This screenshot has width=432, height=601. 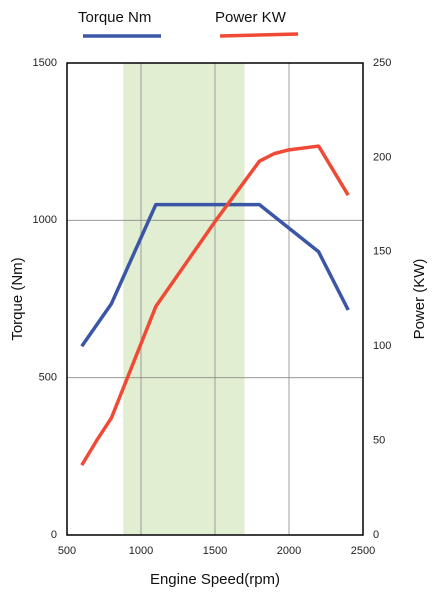 I want to click on y2-tick-label: 0, so click(x=376, y=535).